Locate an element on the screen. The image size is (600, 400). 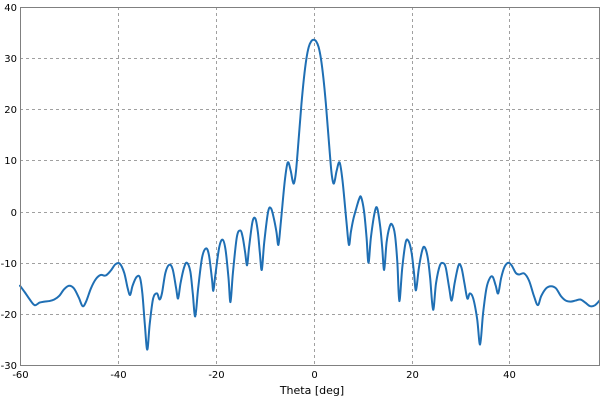
y-tick-label: 40 is located at coordinates (10, 8).